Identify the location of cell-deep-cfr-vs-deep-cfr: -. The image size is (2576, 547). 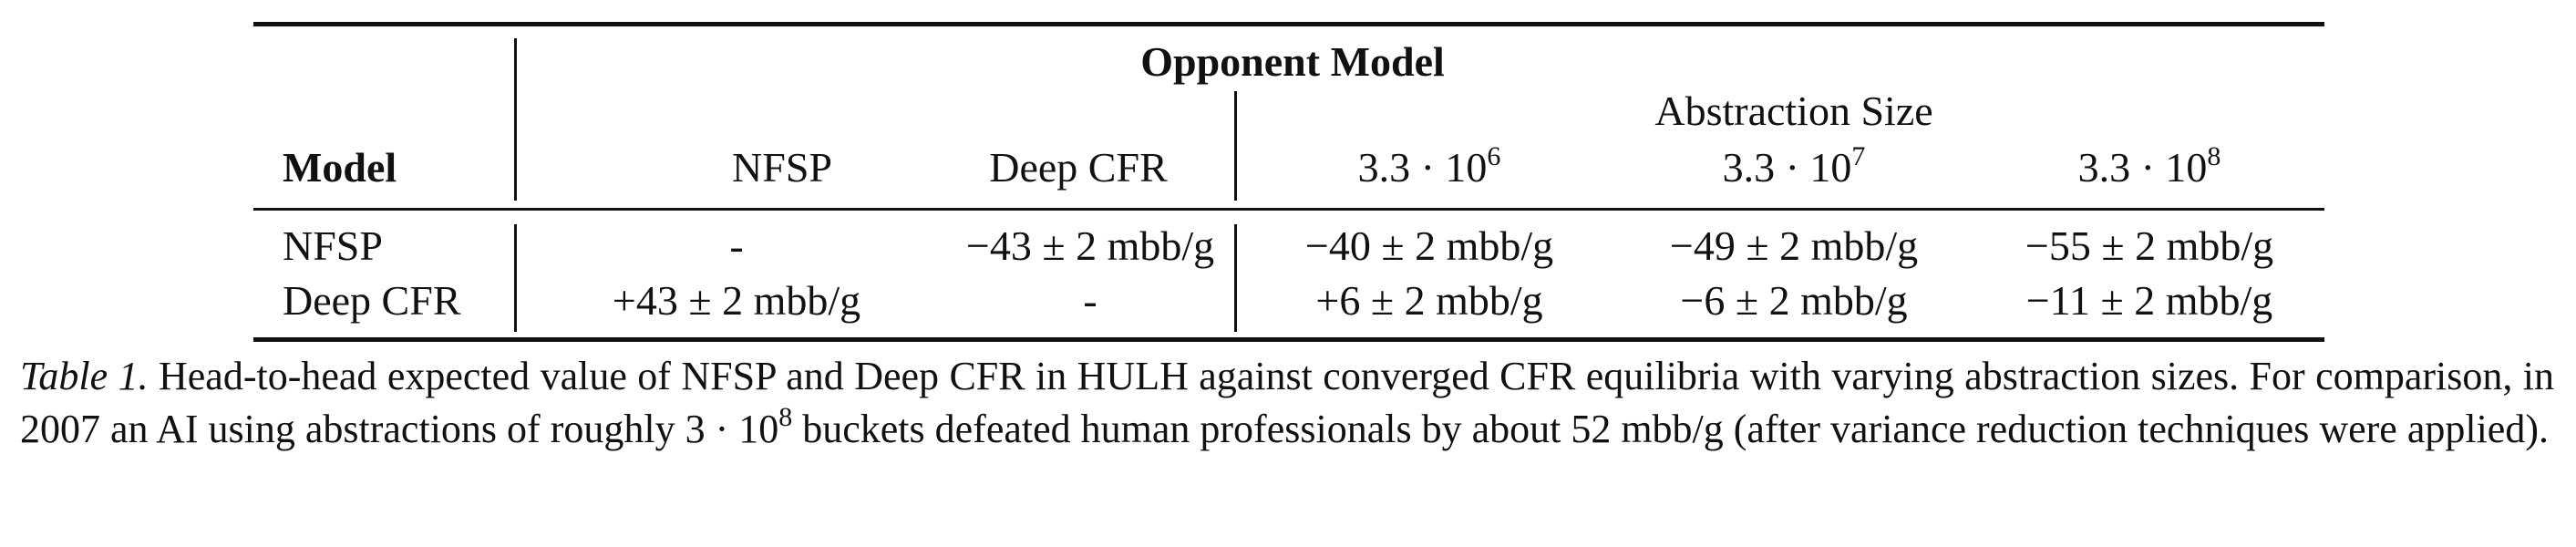
(1090, 300).